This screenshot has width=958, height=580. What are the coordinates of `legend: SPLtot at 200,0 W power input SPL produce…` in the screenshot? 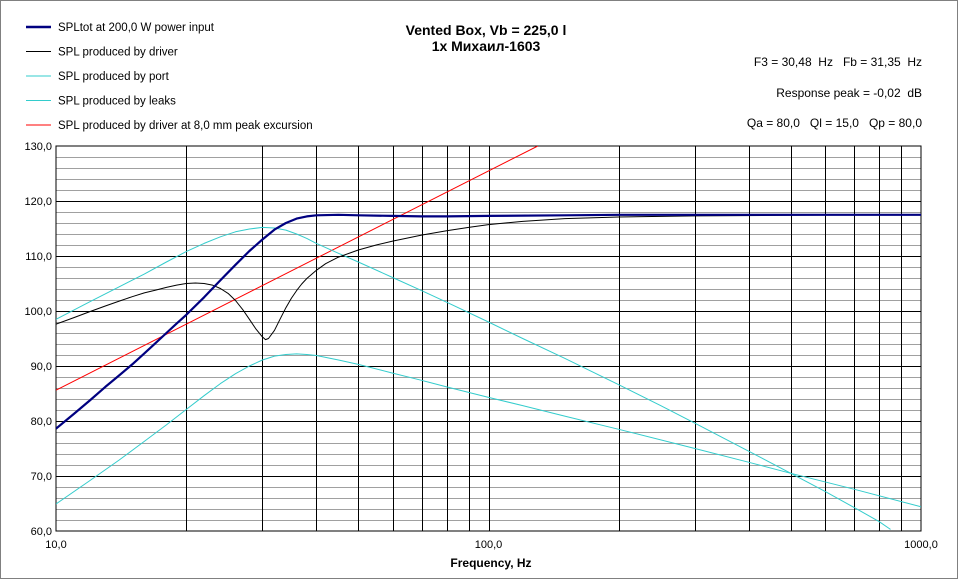 It's located at (169, 77).